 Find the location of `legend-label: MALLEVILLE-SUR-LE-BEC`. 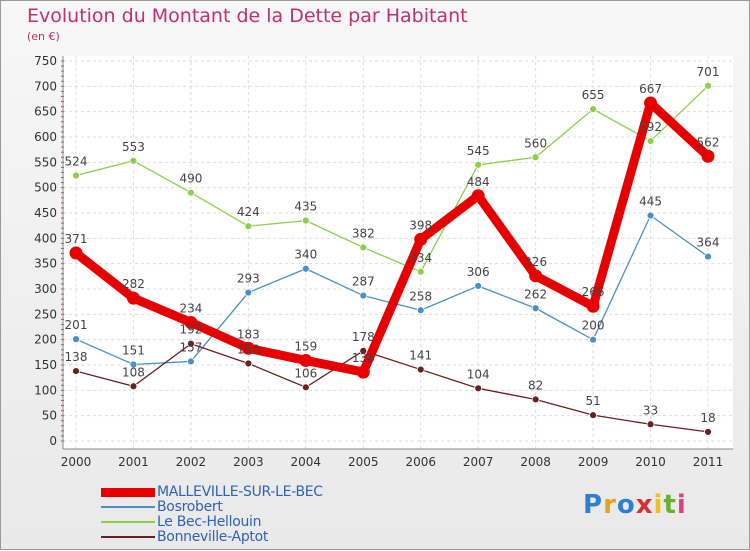

legend-label: MALLEVILLE-SUR-LE-BEC is located at coordinates (240, 492).